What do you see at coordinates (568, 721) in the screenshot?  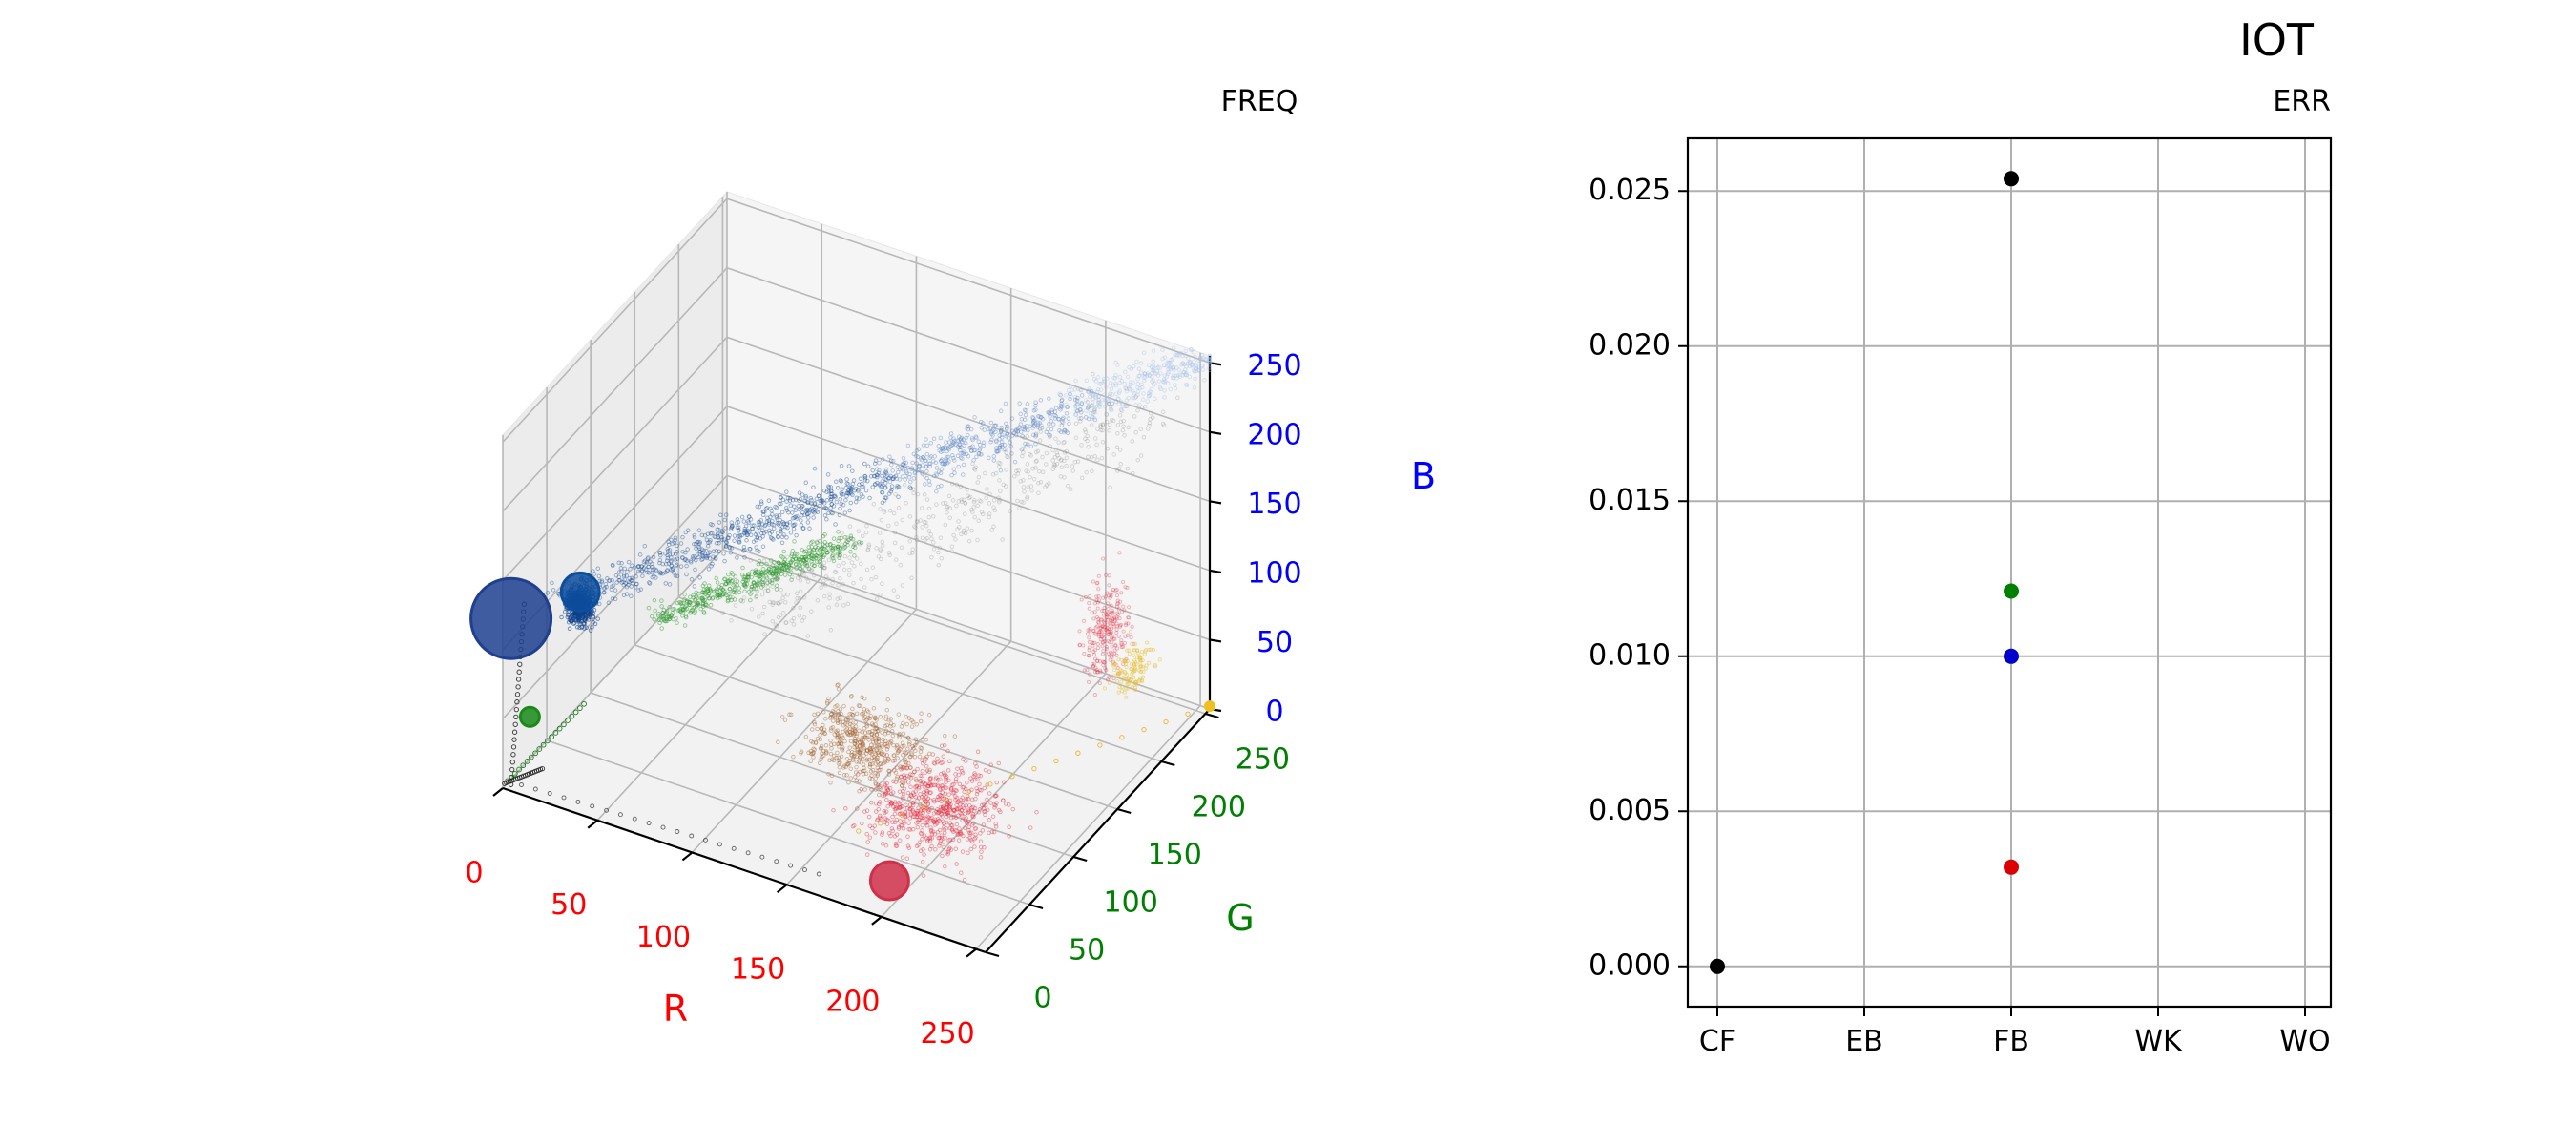 I see `green-chain-point` at bounding box center [568, 721].